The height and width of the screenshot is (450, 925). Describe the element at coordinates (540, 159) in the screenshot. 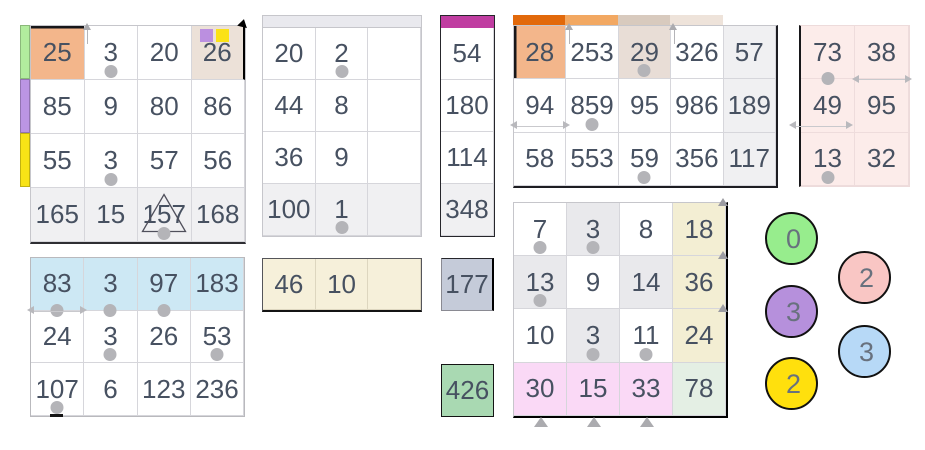

I see `grid-cell: 58` at that location.